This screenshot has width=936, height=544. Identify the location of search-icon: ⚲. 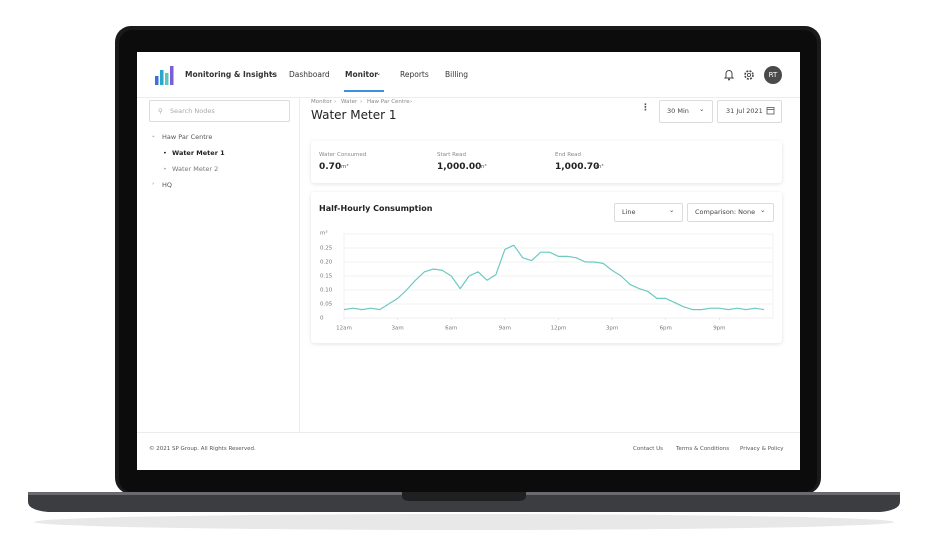
(160, 111).